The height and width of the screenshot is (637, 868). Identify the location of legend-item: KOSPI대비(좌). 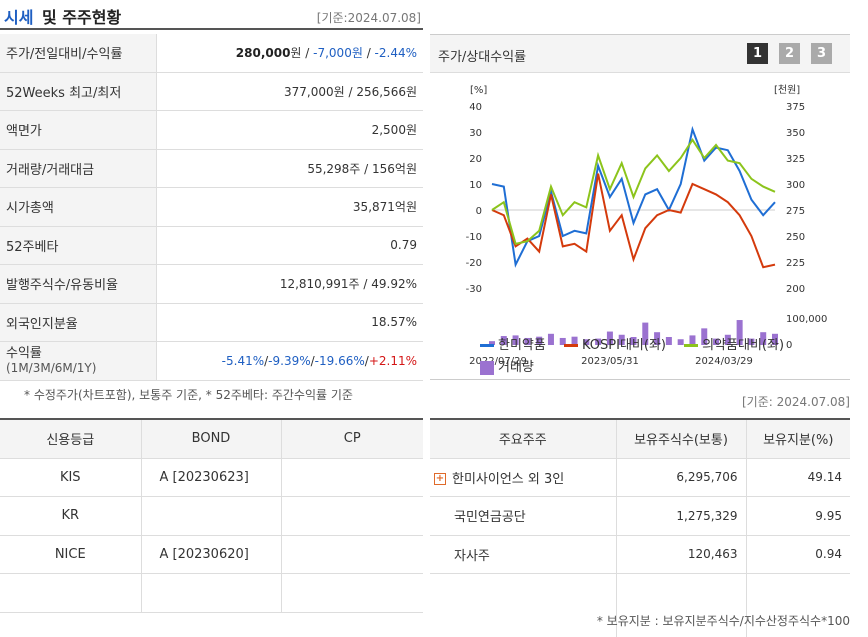
(614, 343).